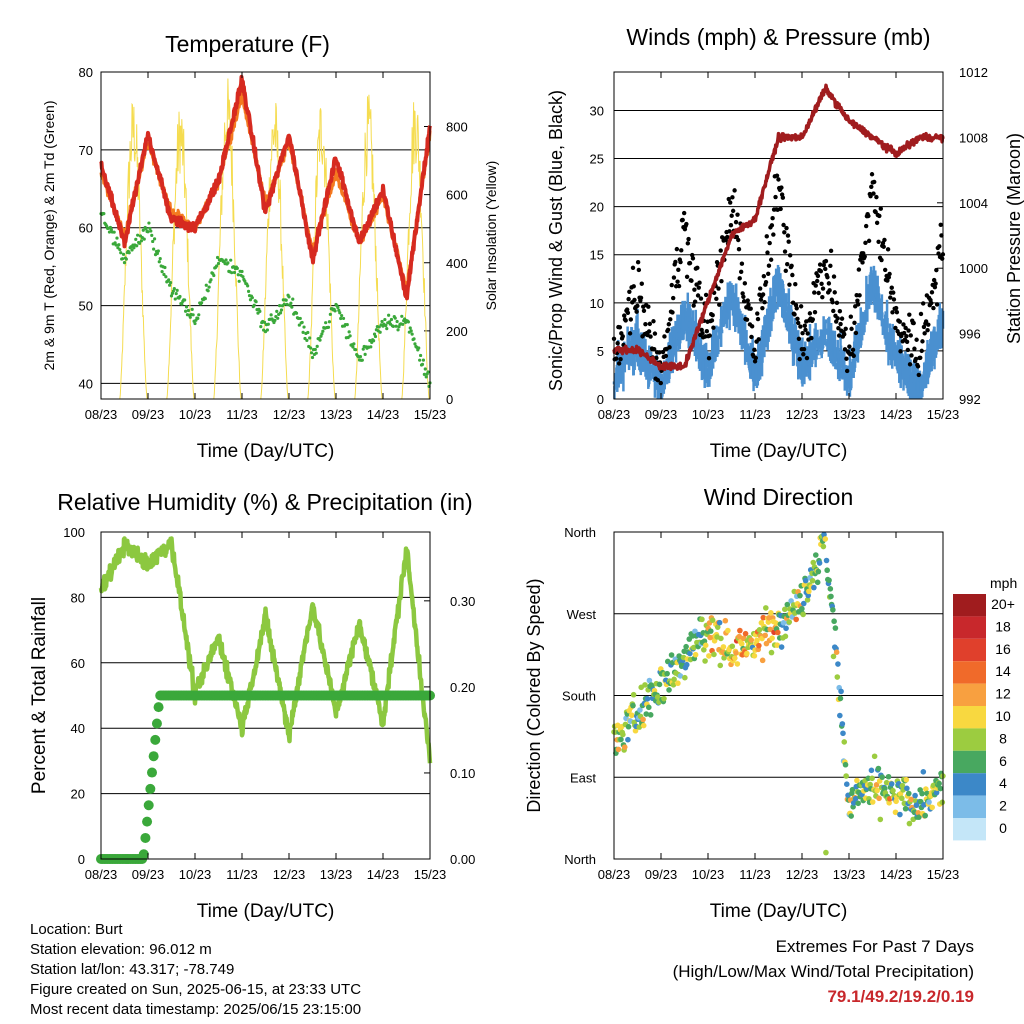  What do you see at coordinates (86, 306) in the screenshot?
I see `y-tick-label: 50` at bounding box center [86, 306].